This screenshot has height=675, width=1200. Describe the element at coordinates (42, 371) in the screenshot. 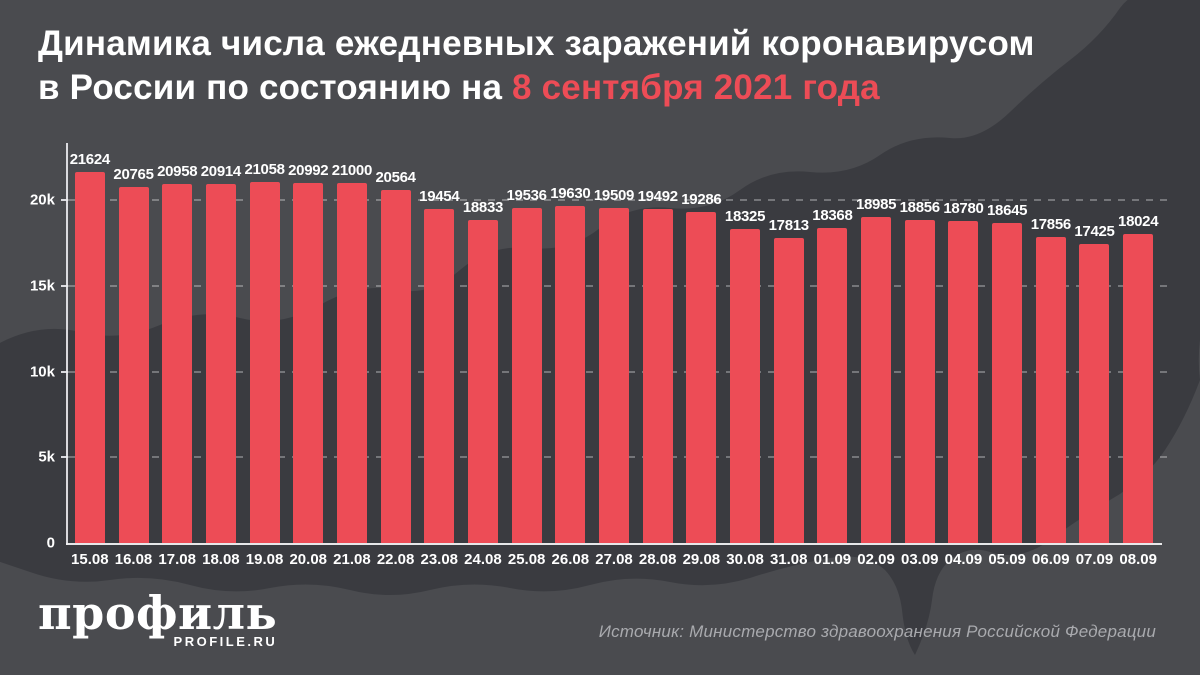

I see `y-tick-label-10k: 10k` at that location.